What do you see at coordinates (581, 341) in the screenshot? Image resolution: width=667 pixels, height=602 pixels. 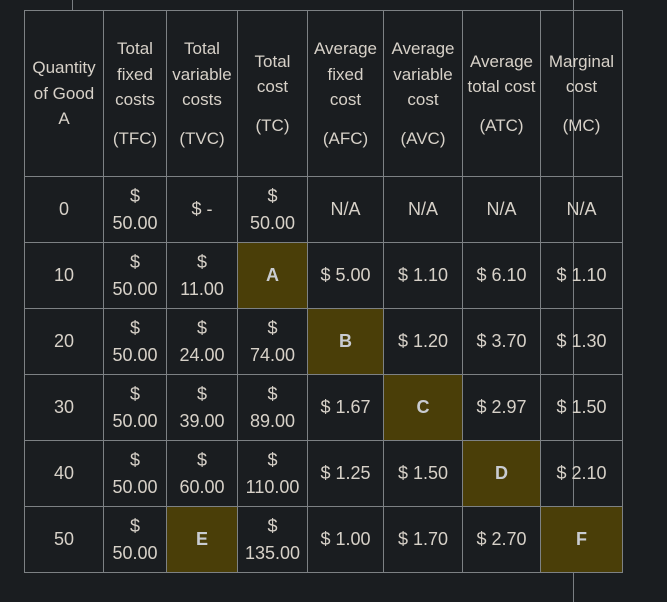 I see `cell-mc-row2: $ 1.30` at bounding box center [581, 341].